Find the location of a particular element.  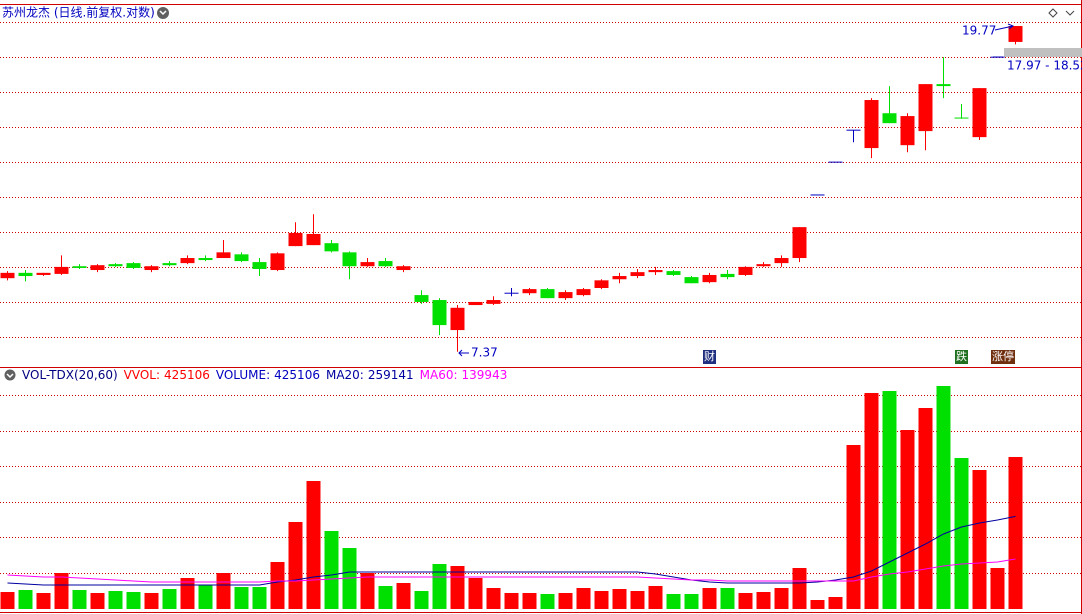

marker-fall: 跌 is located at coordinates (961, 357).